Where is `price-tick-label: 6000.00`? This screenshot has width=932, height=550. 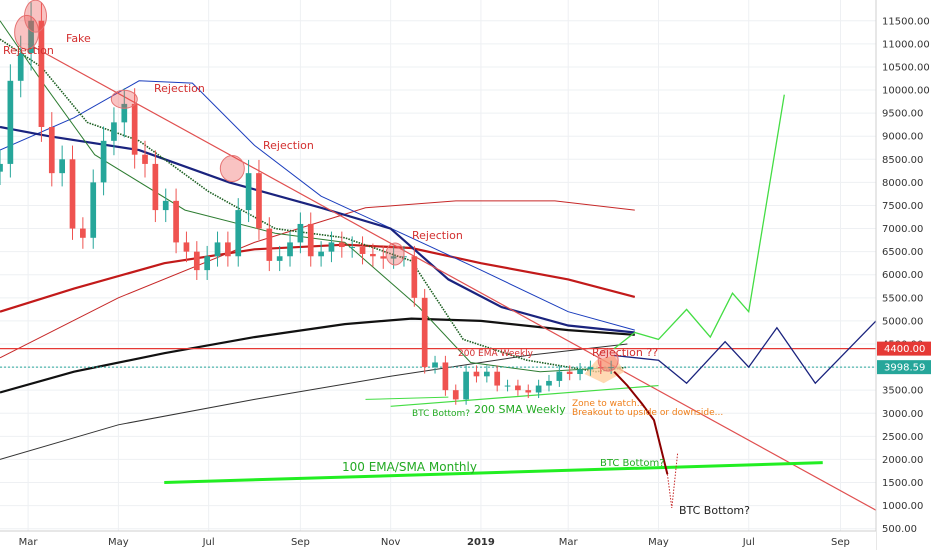 price-tick-label: 6000.00 is located at coordinates (902, 275).